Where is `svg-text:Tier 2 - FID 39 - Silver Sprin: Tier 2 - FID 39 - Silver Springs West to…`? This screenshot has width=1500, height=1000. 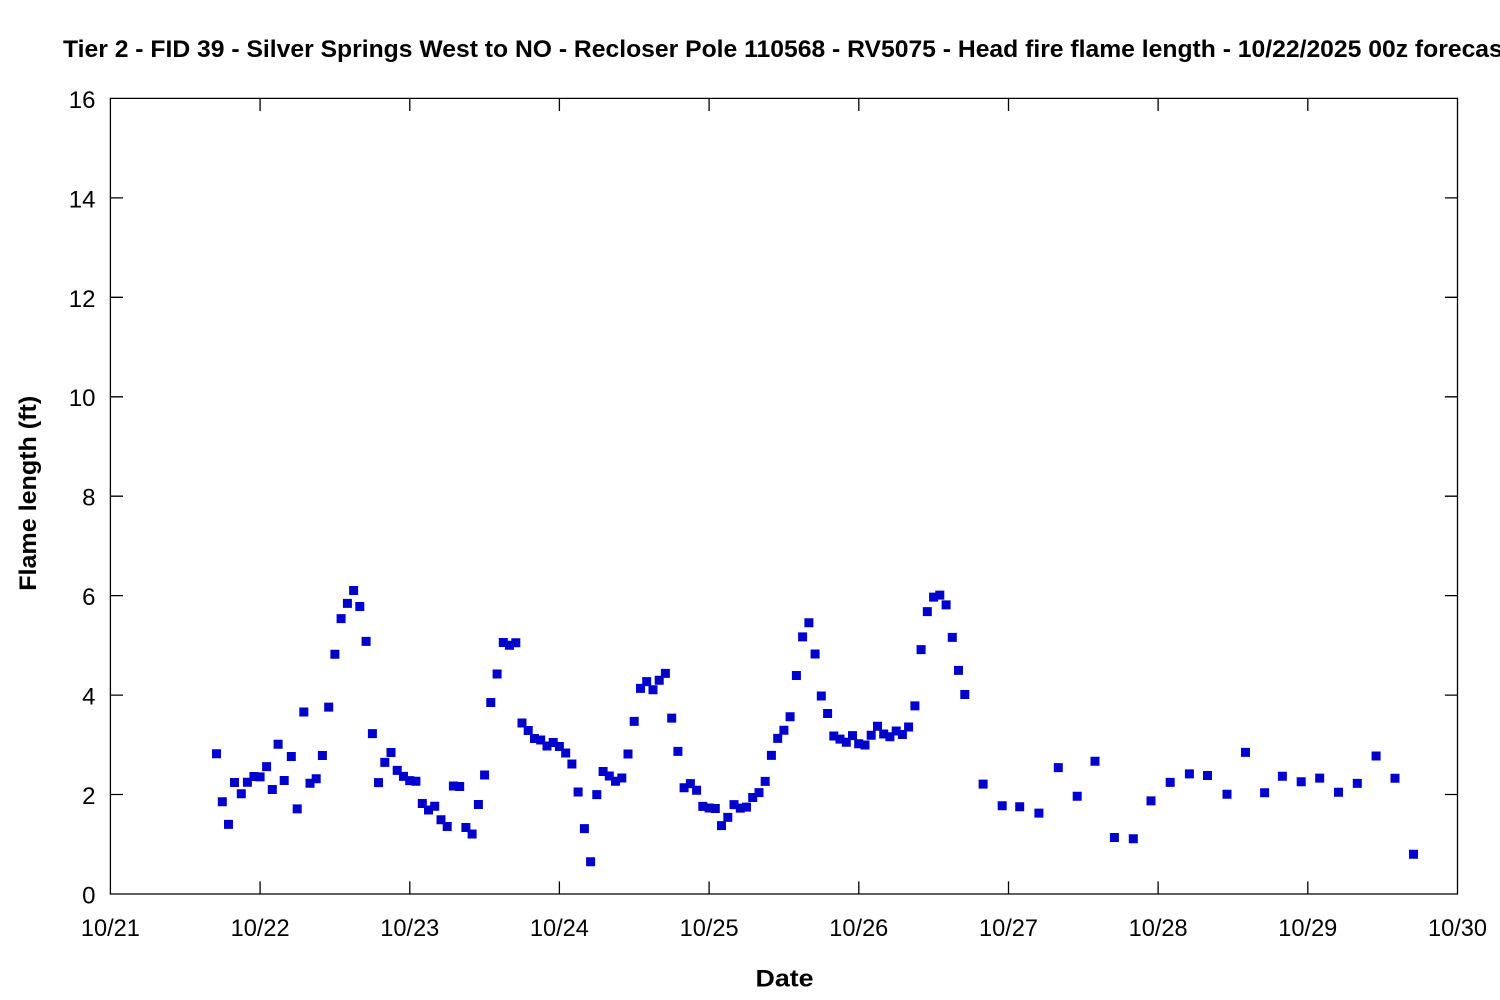 svg-text:Tier 2 - FID 39 - Silver Sprin: Tier 2 - FID 39 - Silver Springs West to… is located at coordinates (781, 49).